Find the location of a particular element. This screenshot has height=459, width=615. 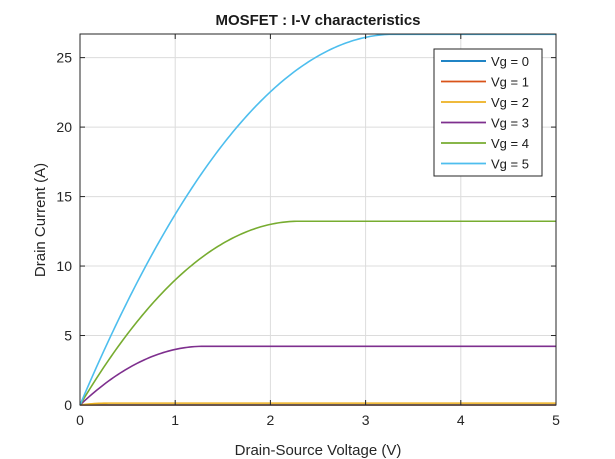

y-tick-label: 15 is located at coordinates (64, 197).